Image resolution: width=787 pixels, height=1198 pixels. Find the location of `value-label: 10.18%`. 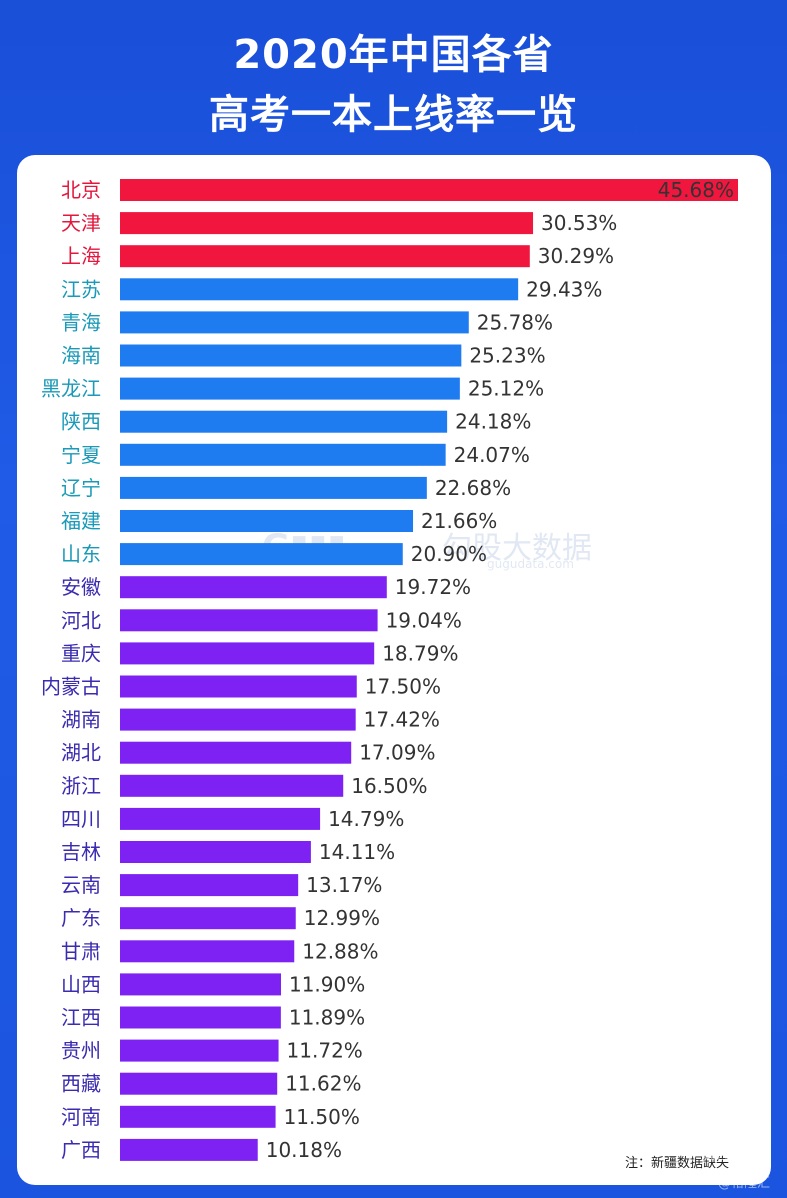

value-label: 10.18% is located at coordinates (304, 1150).